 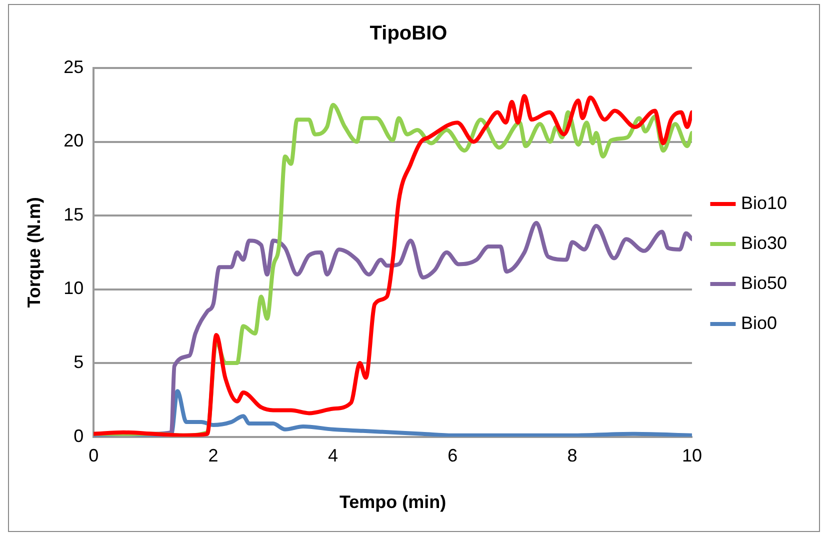 What do you see at coordinates (392, 502) in the screenshot?
I see `x-axis-title: Tempo (min)` at bounding box center [392, 502].